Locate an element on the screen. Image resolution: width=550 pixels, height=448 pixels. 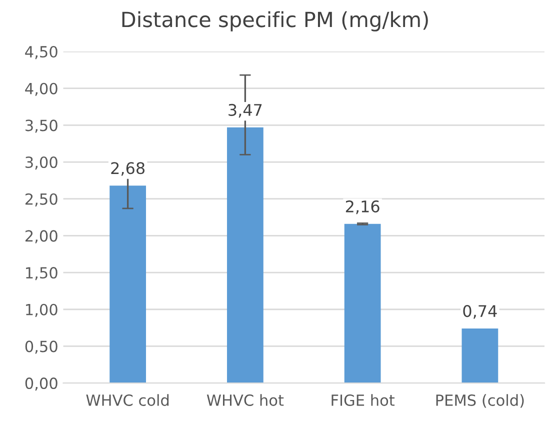
x-tick-label: WHVC hot is located at coordinates (245, 400).